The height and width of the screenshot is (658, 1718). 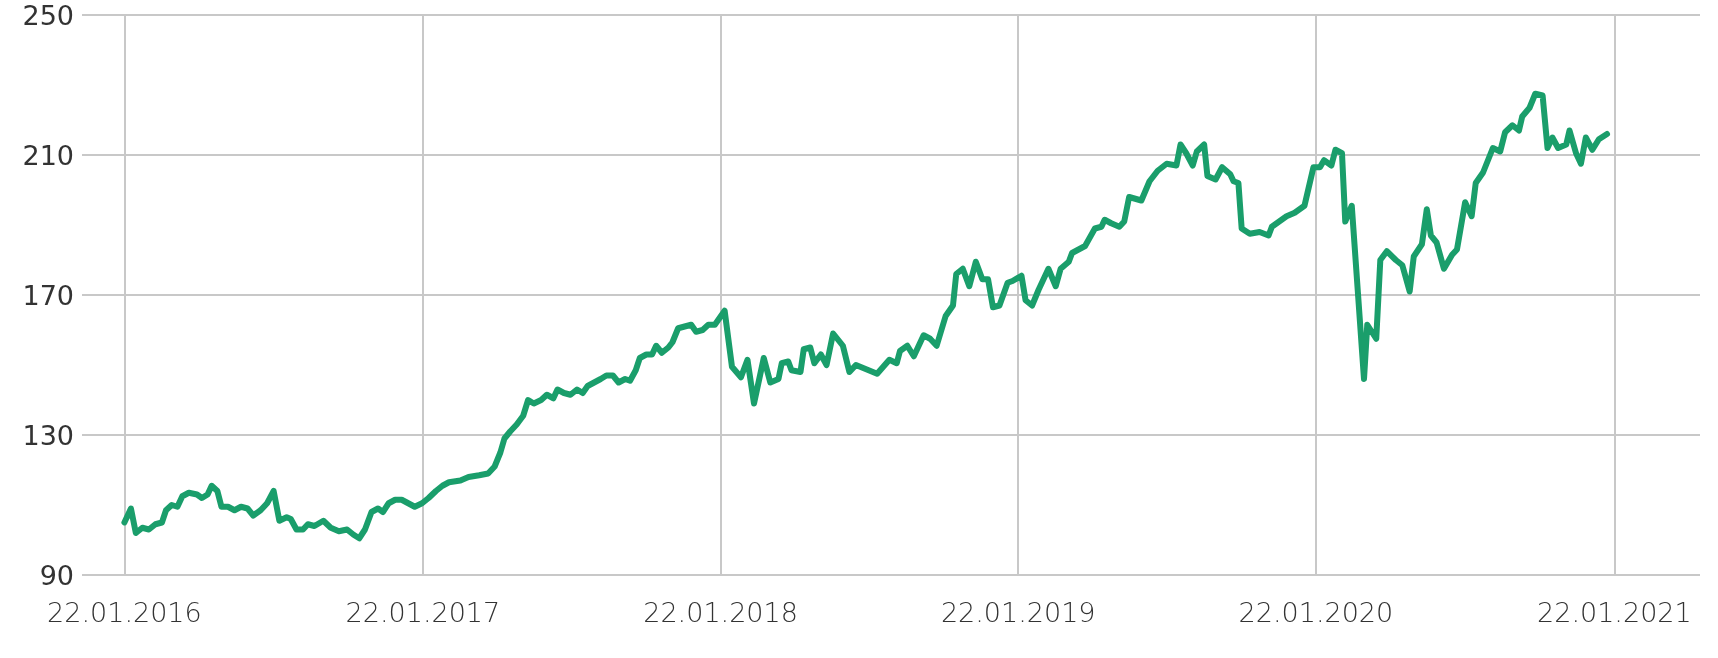 What do you see at coordinates (56, 575) in the screenshot?
I see `y-tick-label: 90` at bounding box center [56, 575].